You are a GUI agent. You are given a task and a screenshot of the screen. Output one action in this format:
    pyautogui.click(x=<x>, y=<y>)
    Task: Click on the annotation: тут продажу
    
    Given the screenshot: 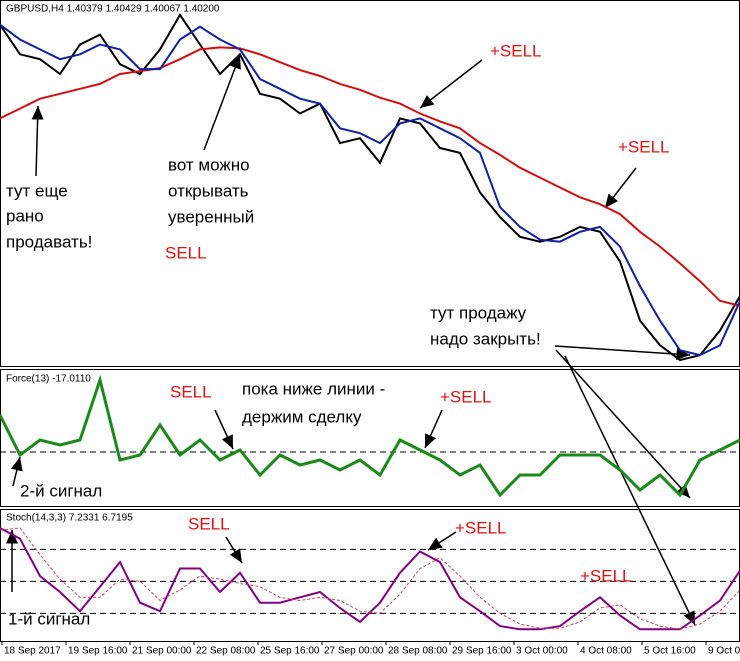 What is the action you would take?
    pyautogui.click(x=478, y=312)
    